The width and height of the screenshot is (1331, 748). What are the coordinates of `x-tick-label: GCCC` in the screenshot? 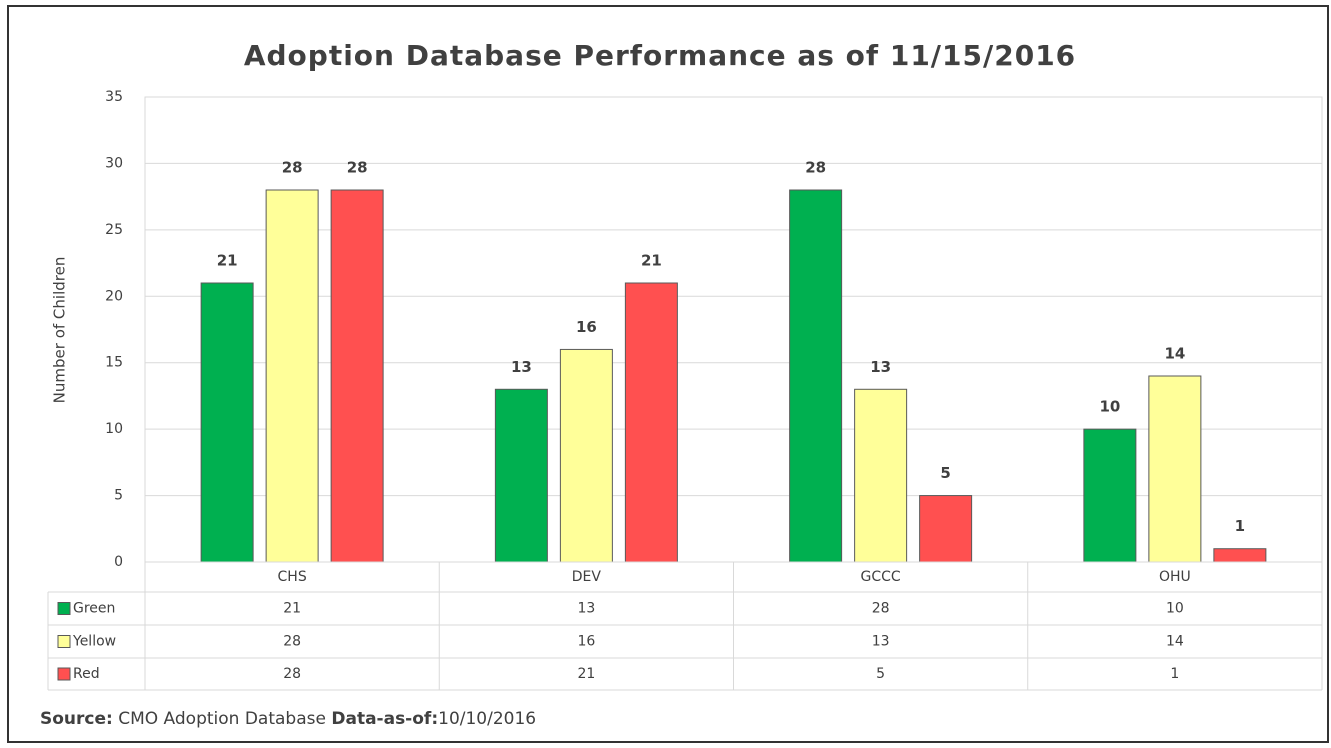 It's located at (881, 577).